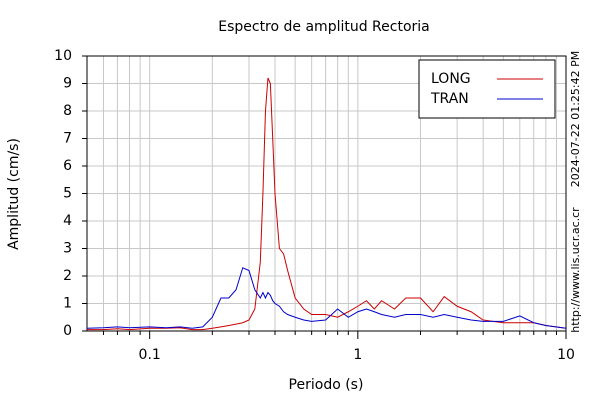  I want to click on x-tick-label: 1, so click(357, 355).